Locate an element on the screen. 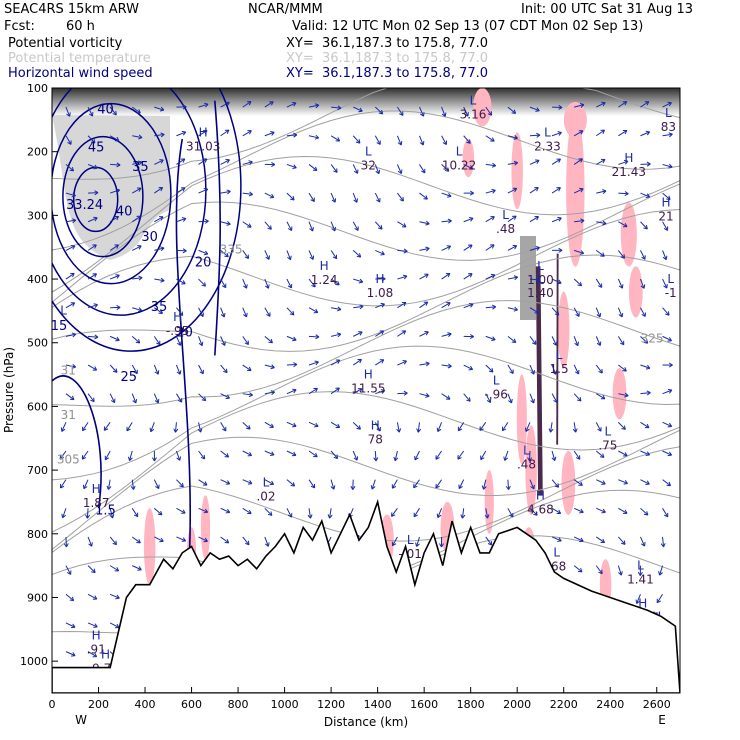  y-tick-label: 700 is located at coordinates (37, 470).